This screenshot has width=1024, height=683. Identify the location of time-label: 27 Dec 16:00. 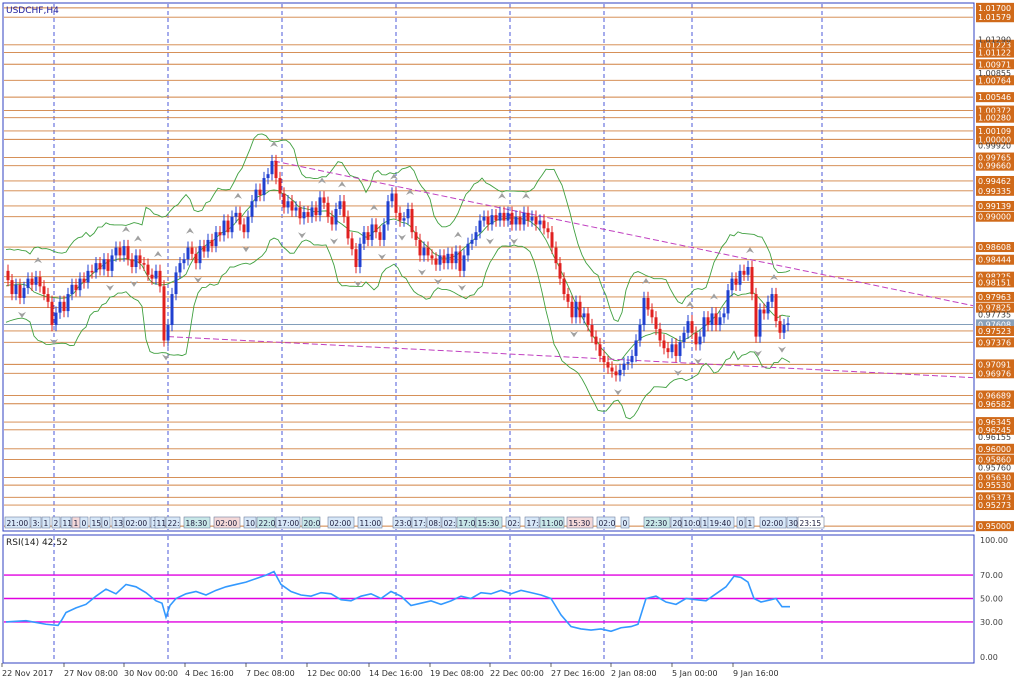
(578, 673).